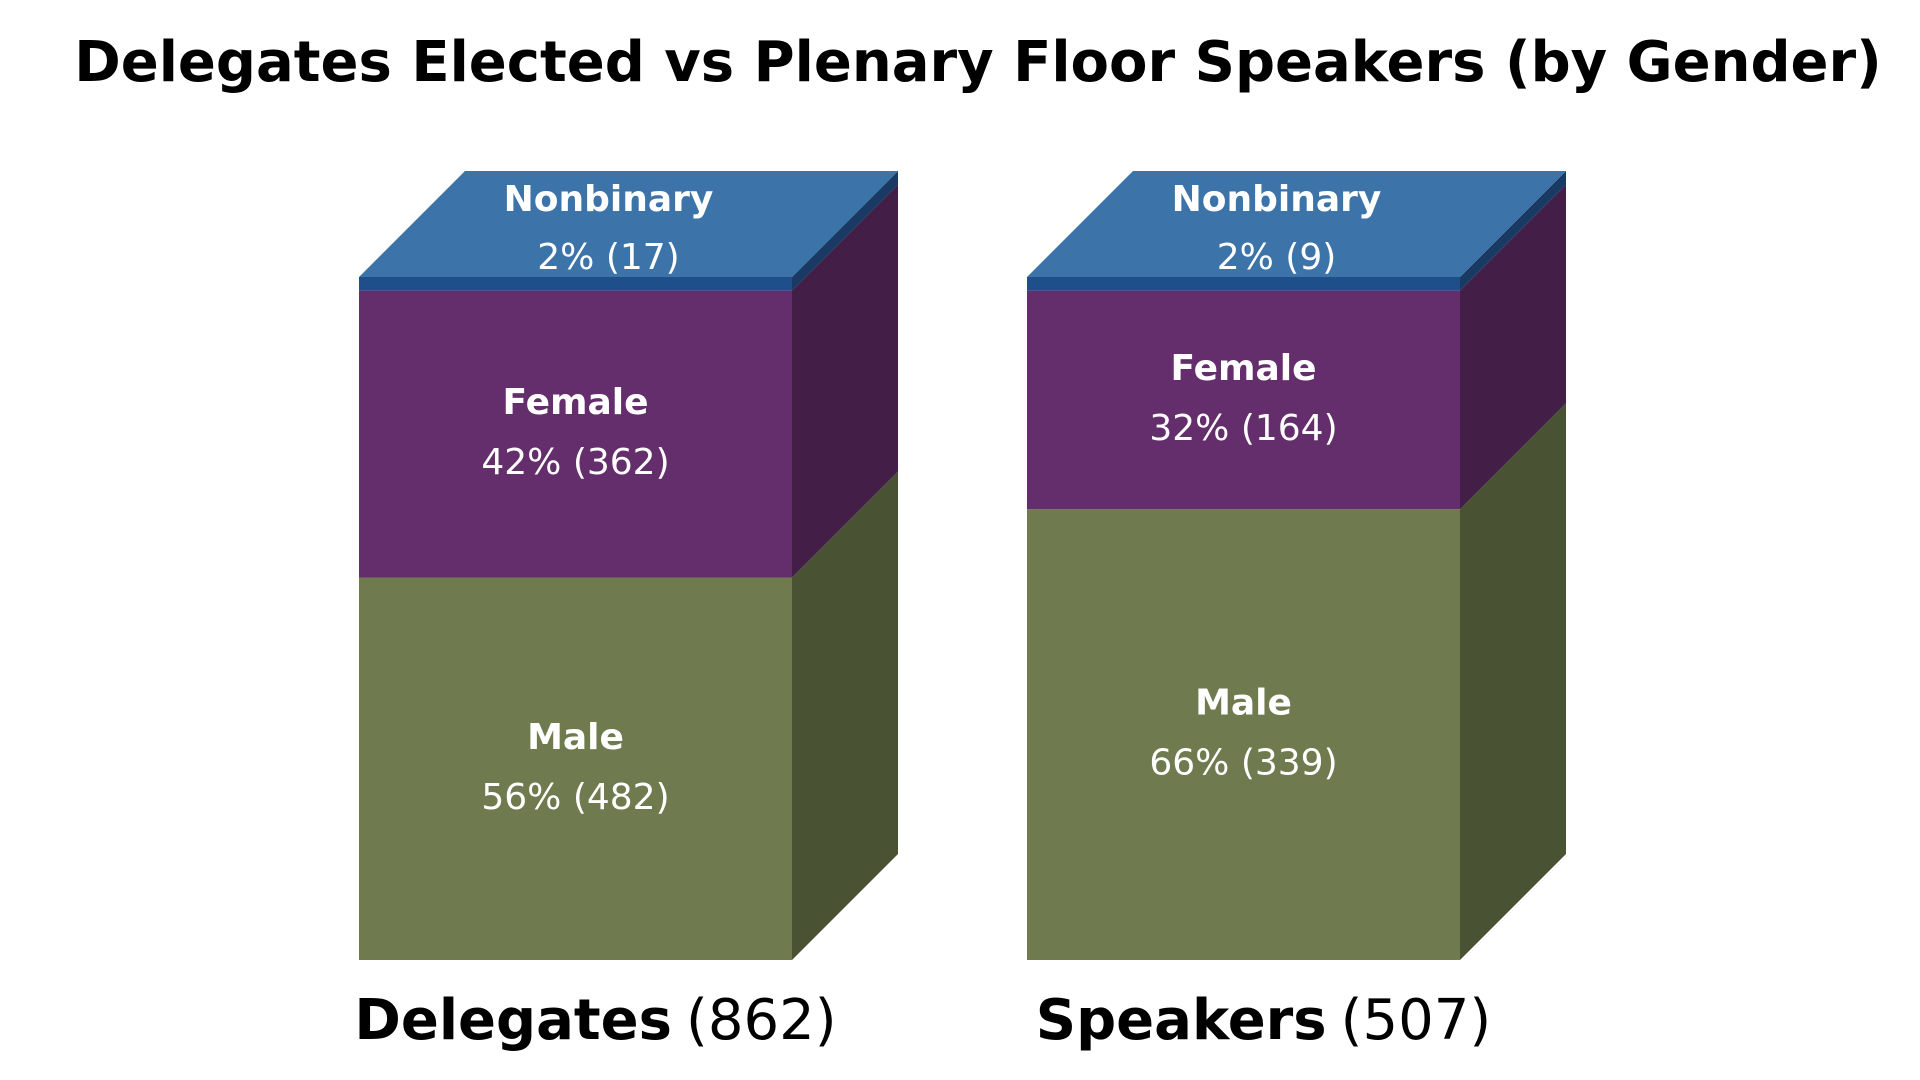  Describe the element at coordinates (608, 257) in the screenshot. I see `value-label: 2% (17)` at that location.